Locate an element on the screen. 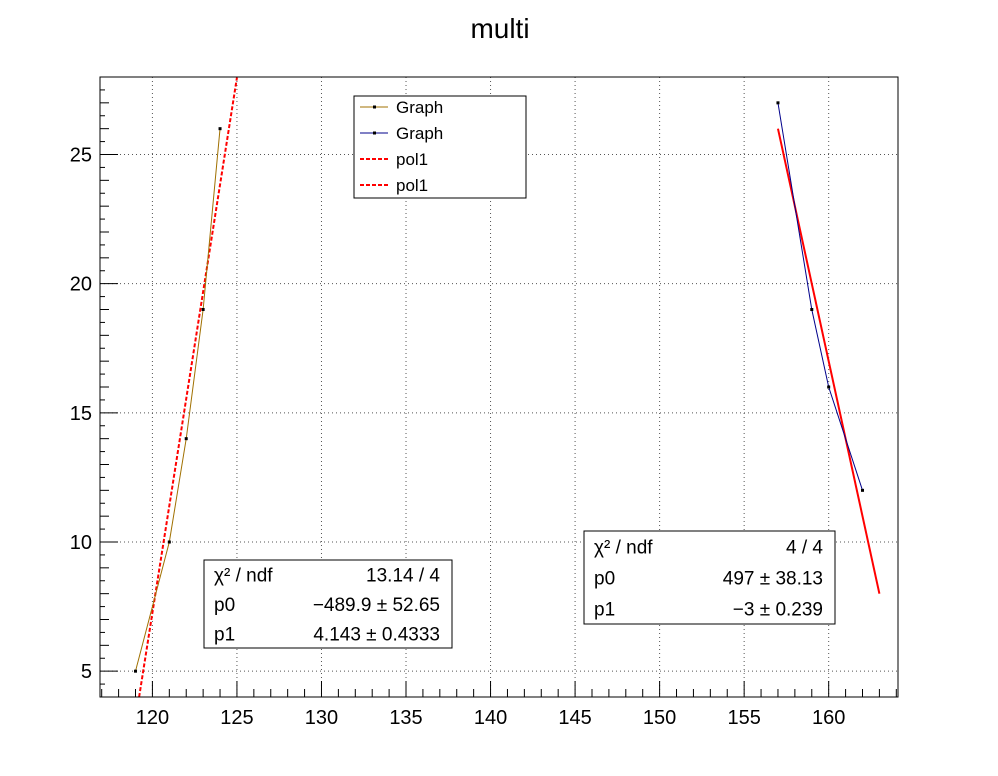 The height and width of the screenshot is (776, 998). stat-value: −3 ± 0.239 is located at coordinates (778, 610).